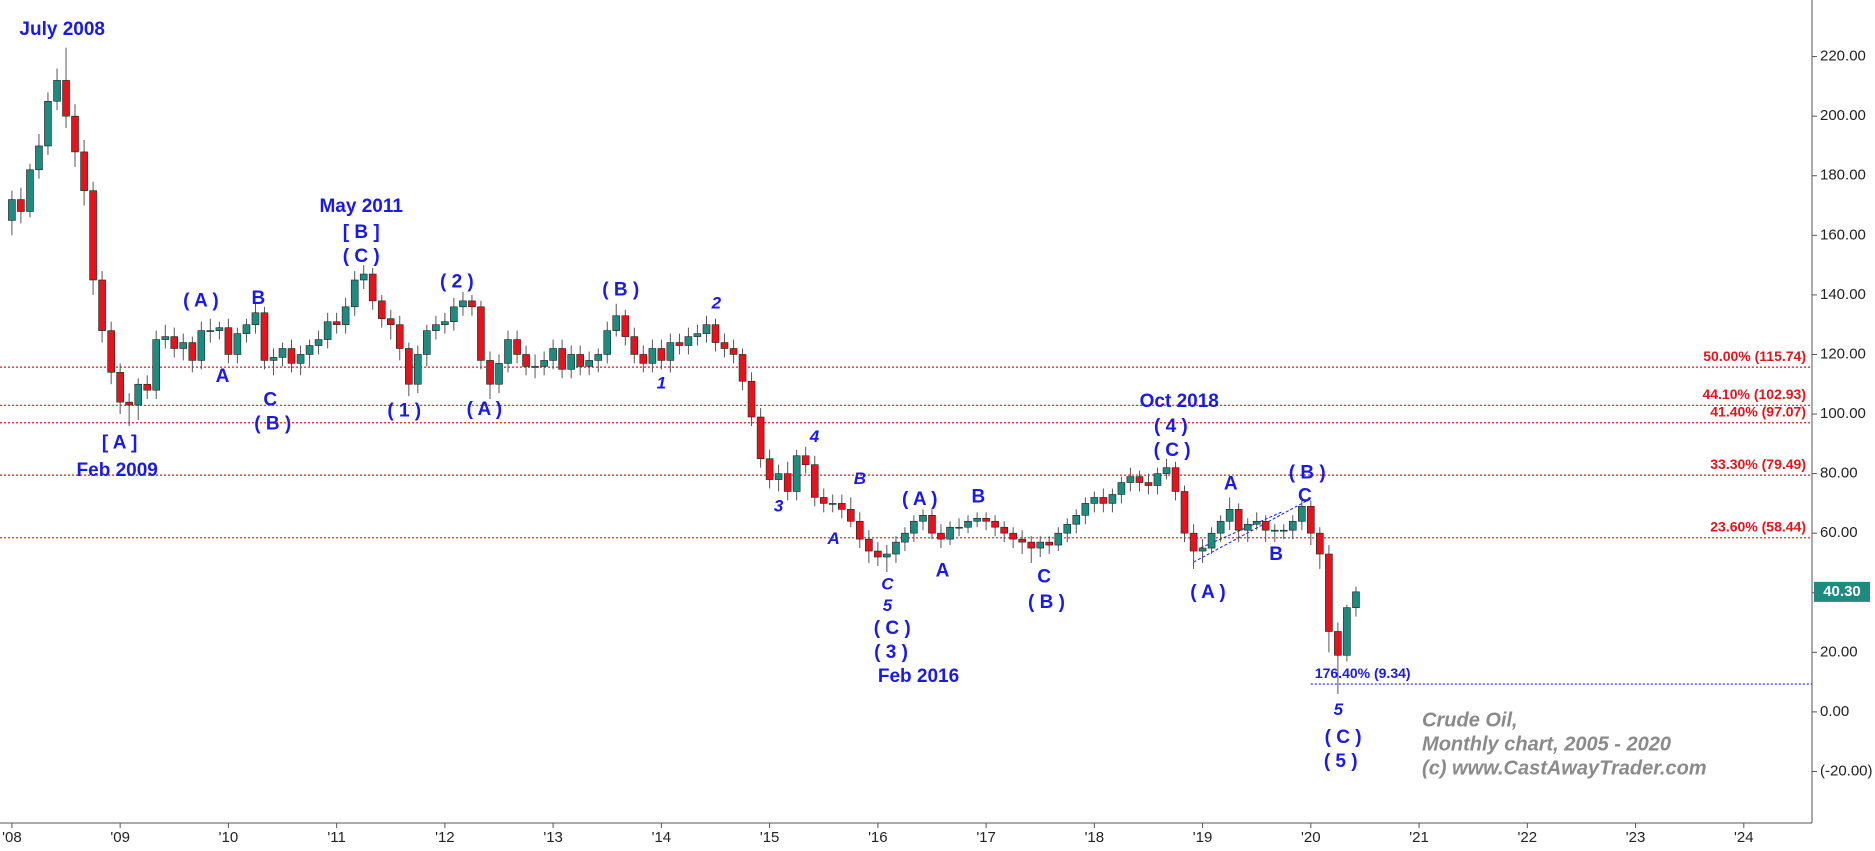 Image resolution: width=1875 pixels, height=851 pixels. What do you see at coordinates (1339, 709) in the screenshot?
I see `wave-label: 5` at bounding box center [1339, 709].